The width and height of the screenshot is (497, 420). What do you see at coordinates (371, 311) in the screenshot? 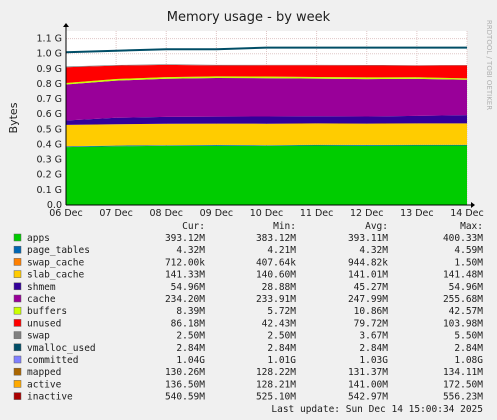
I see `legend-avg-value: 10.86M` at bounding box center [371, 311].